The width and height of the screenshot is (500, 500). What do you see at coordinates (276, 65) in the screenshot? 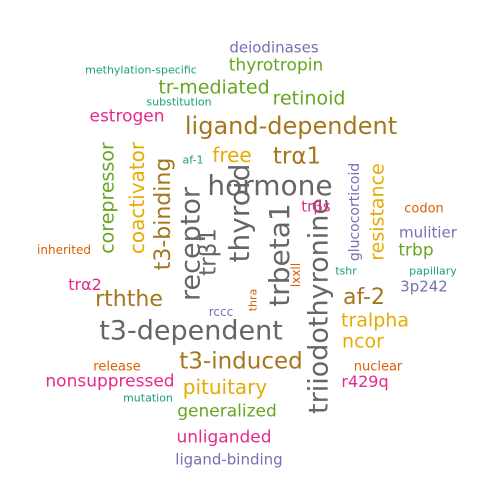
I see `word-thyrotropin: thyrotropin` at bounding box center [276, 65].